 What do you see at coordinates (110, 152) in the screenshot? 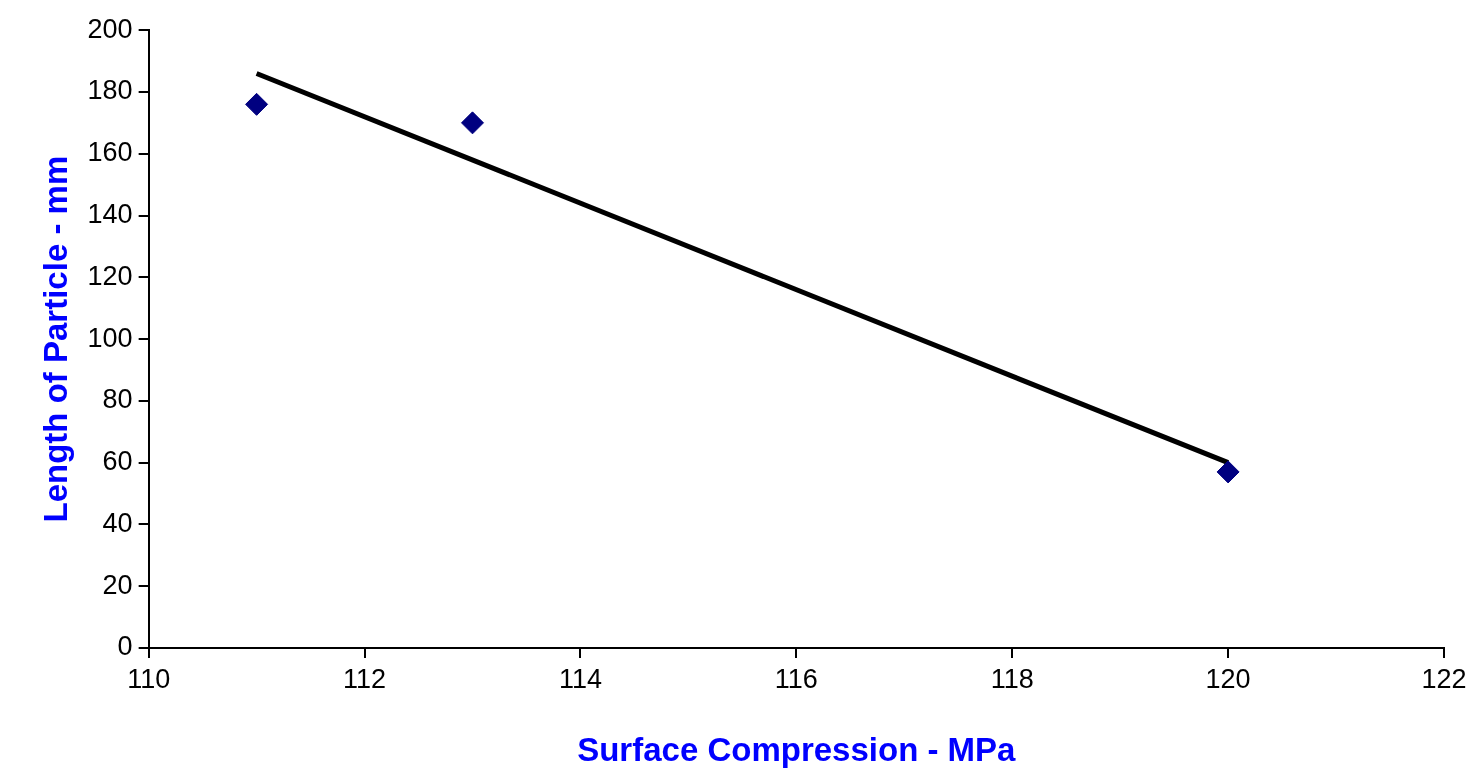
I see `y-tick-label: 160` at bounding box center [110, 152].